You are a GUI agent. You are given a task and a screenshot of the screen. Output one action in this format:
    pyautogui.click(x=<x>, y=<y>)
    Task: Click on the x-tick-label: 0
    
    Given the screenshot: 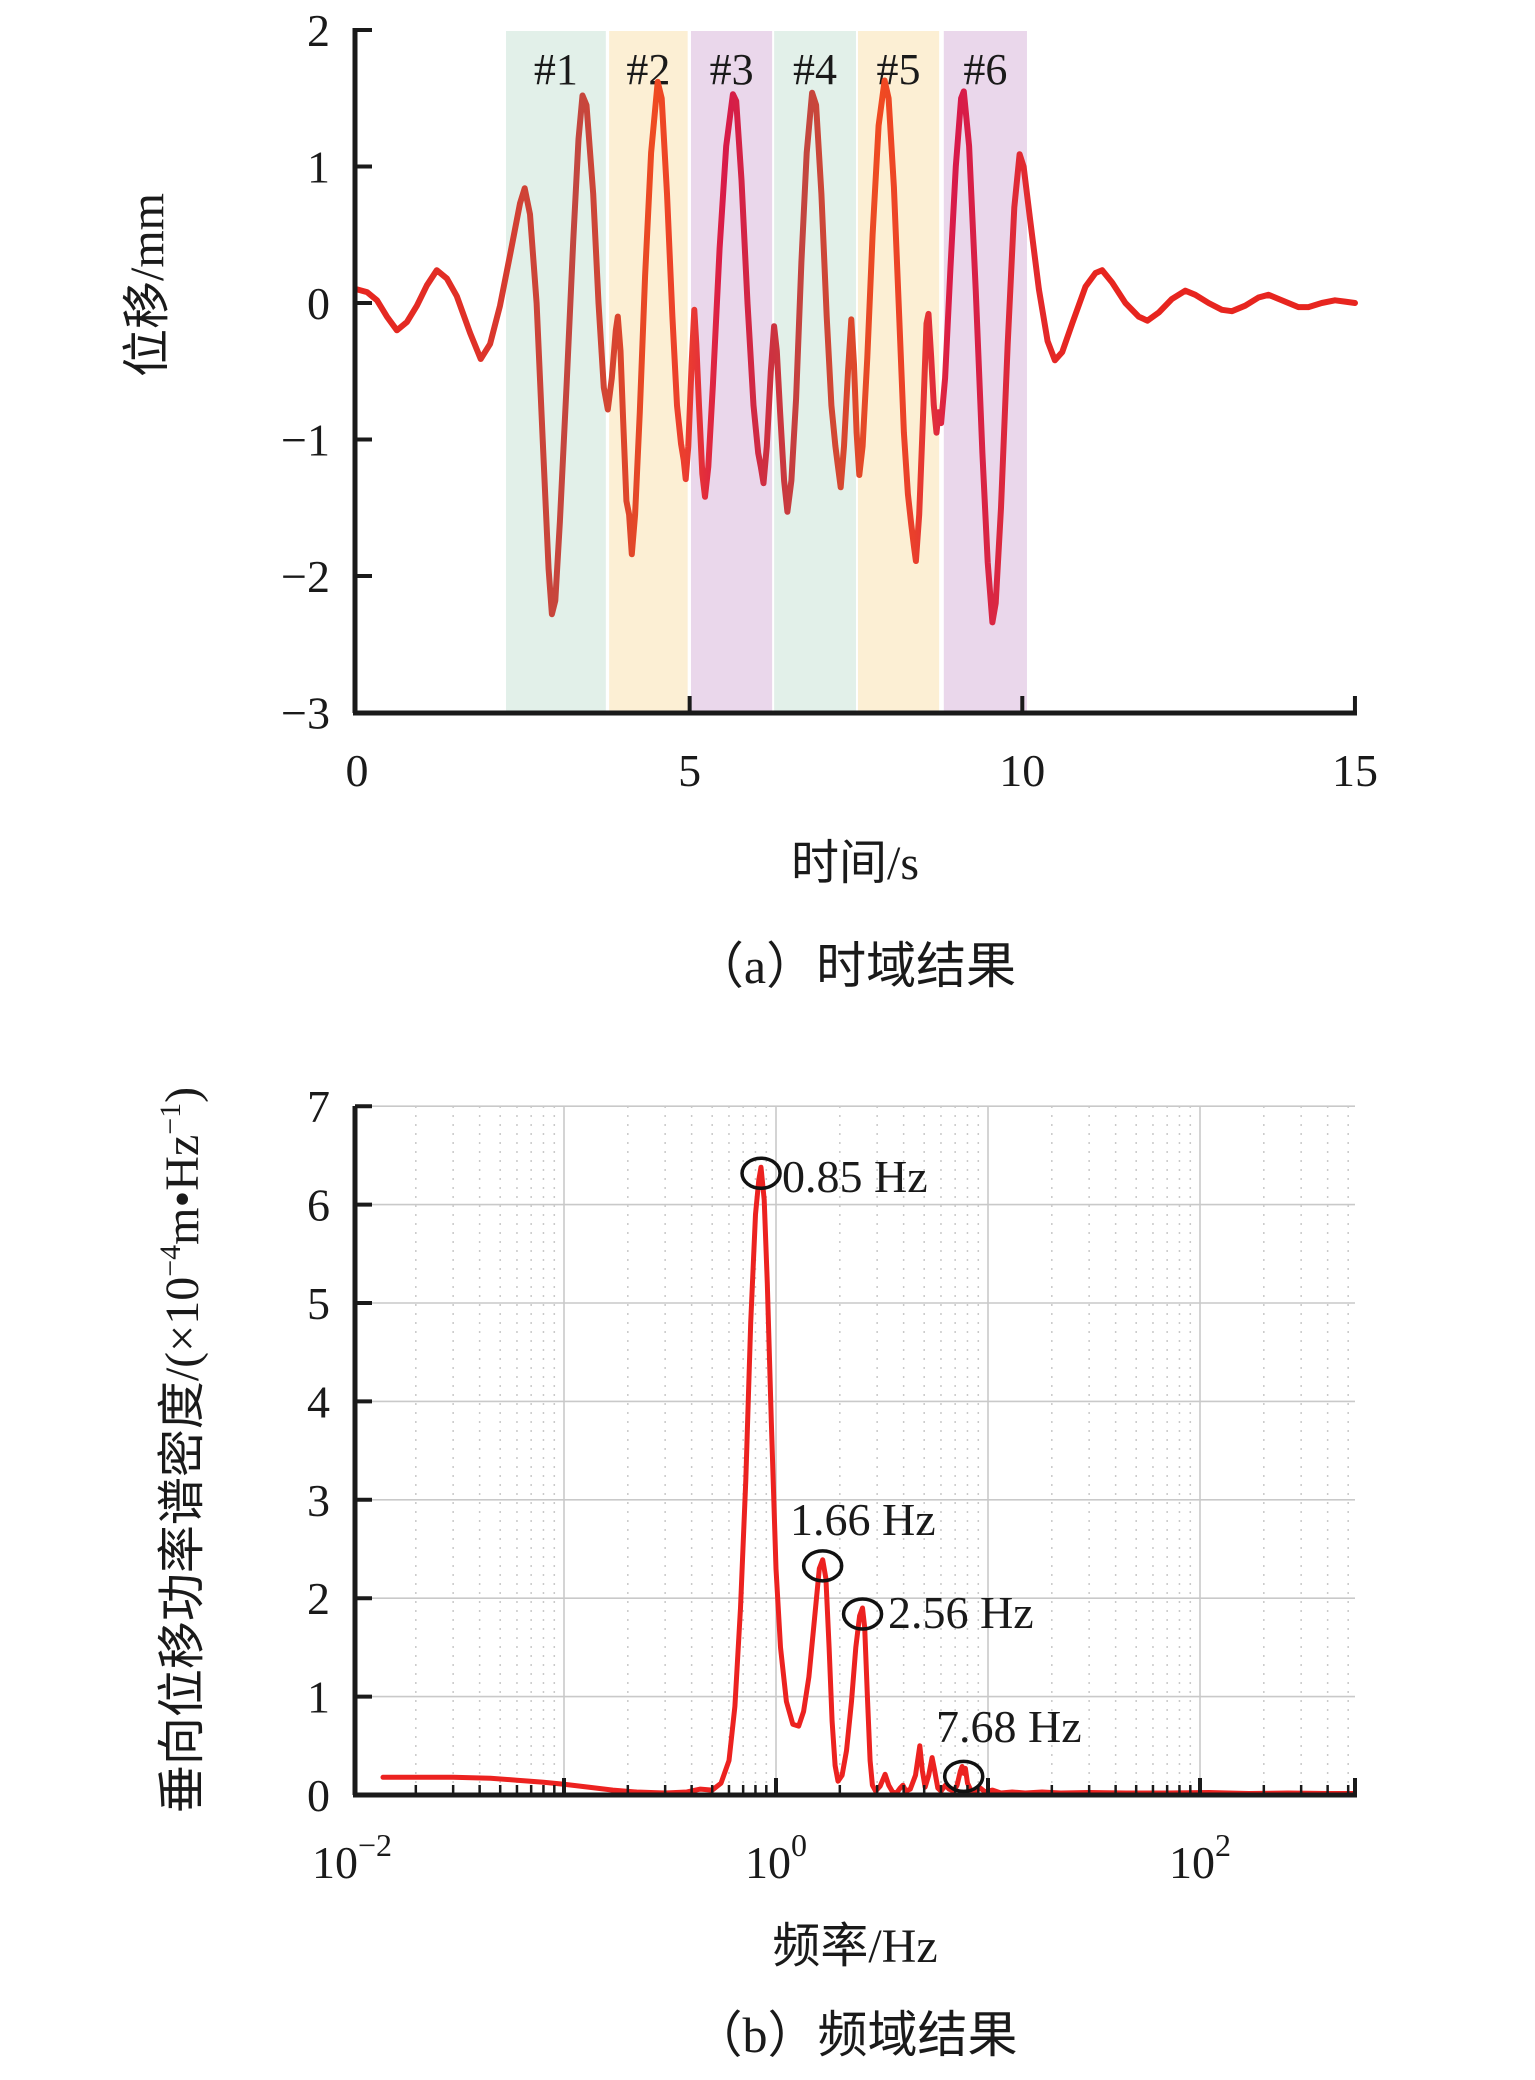 What is the action you would take?
    pyautogui.click(x=357, y=770)
    